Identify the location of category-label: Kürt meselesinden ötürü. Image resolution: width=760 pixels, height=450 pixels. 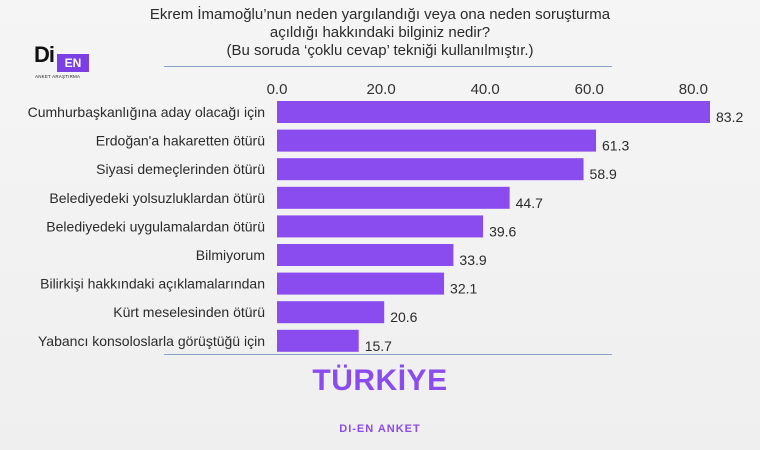
(189, 312).